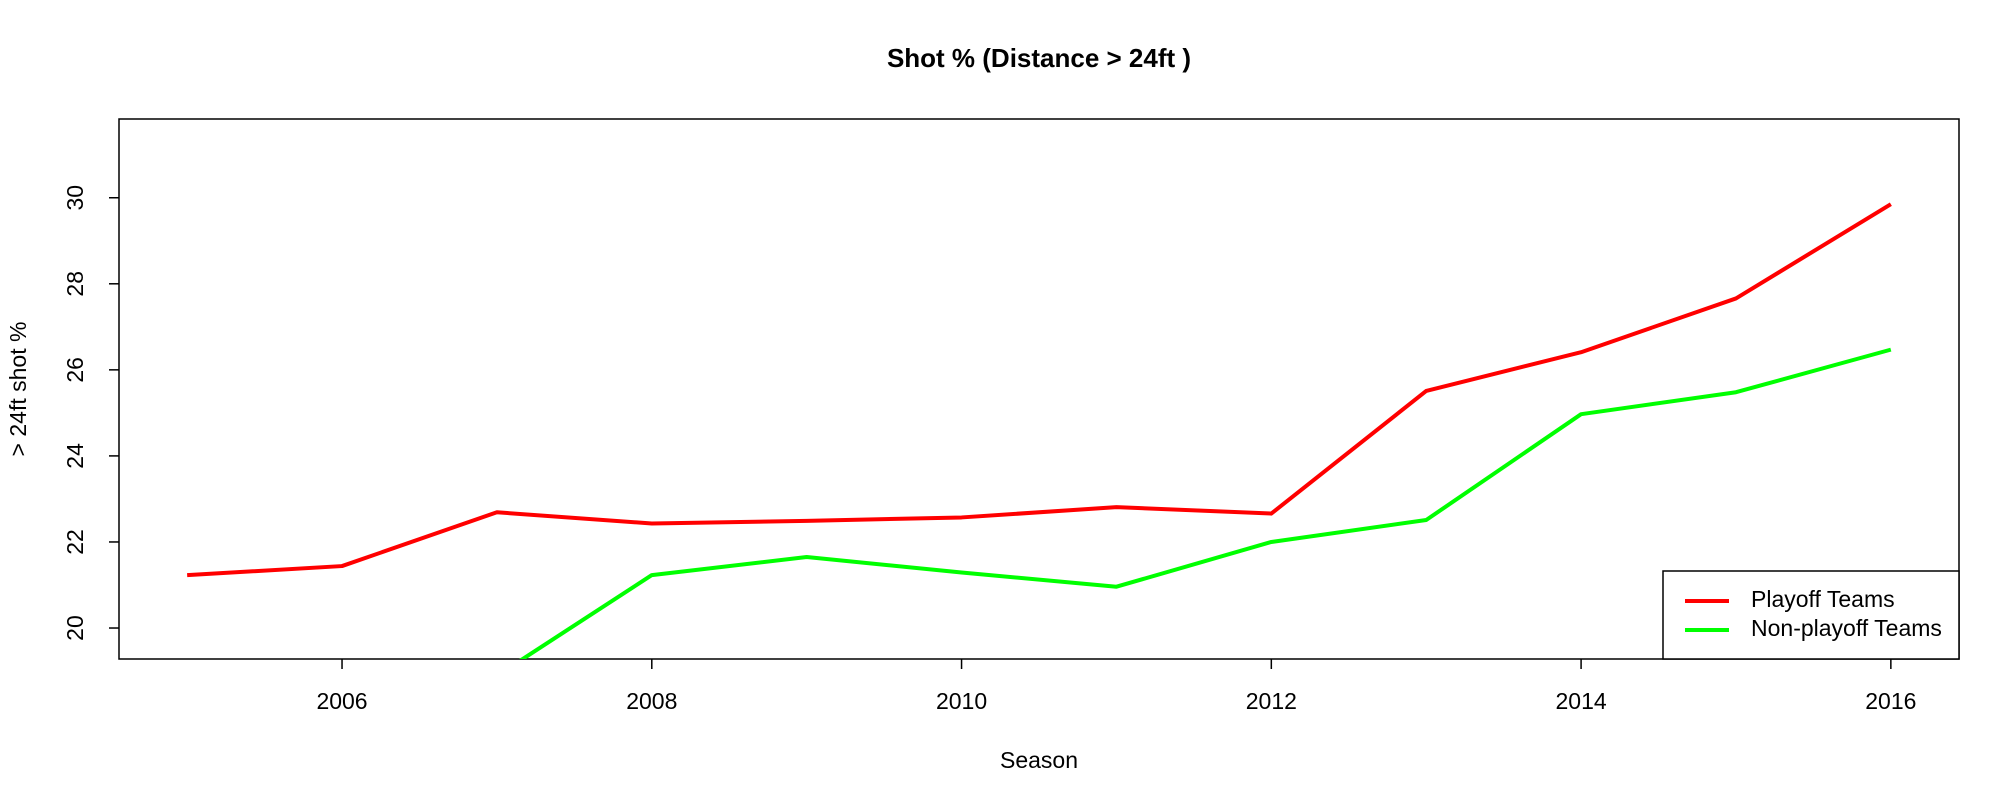  I want to click on y-tick-label: 30, so click(75, 198).